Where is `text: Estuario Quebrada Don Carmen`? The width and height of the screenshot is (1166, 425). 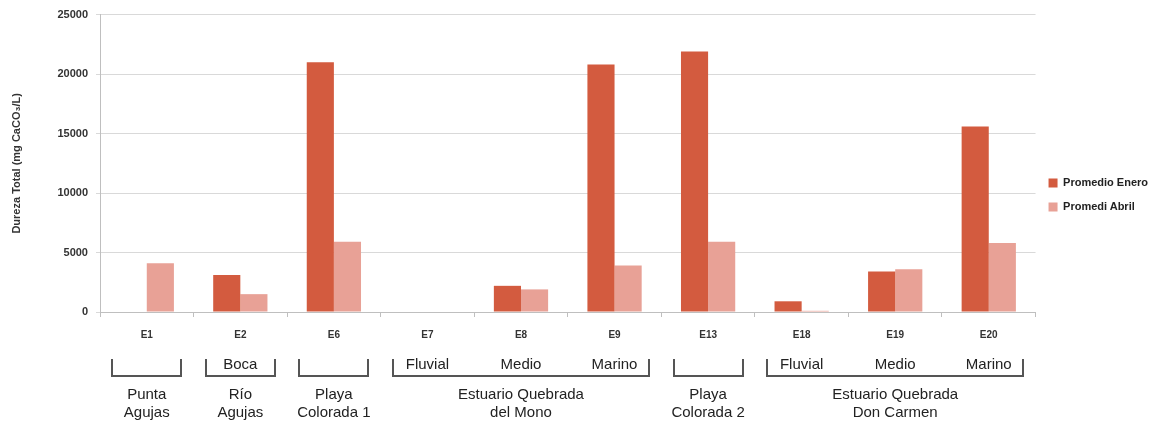
text: Estuario Quebrada Don Carmen is located at coordinates (895, 403).